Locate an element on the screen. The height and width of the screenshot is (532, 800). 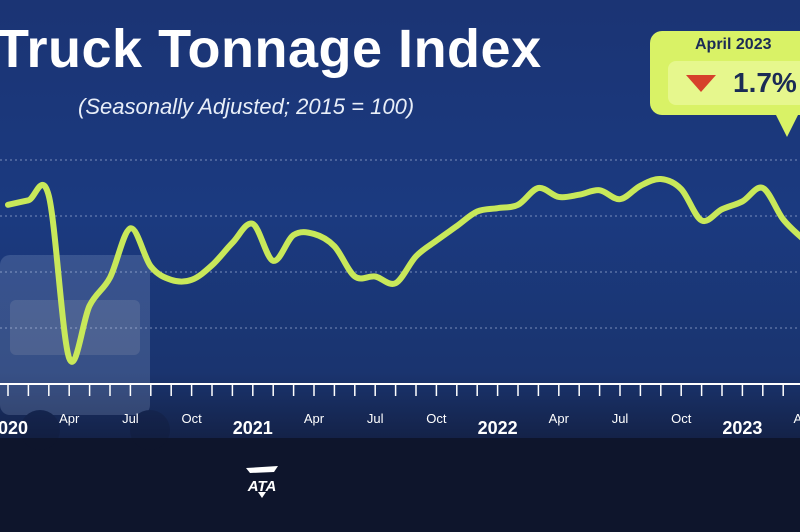
callout-pointer is located at coordinates (787, 125).